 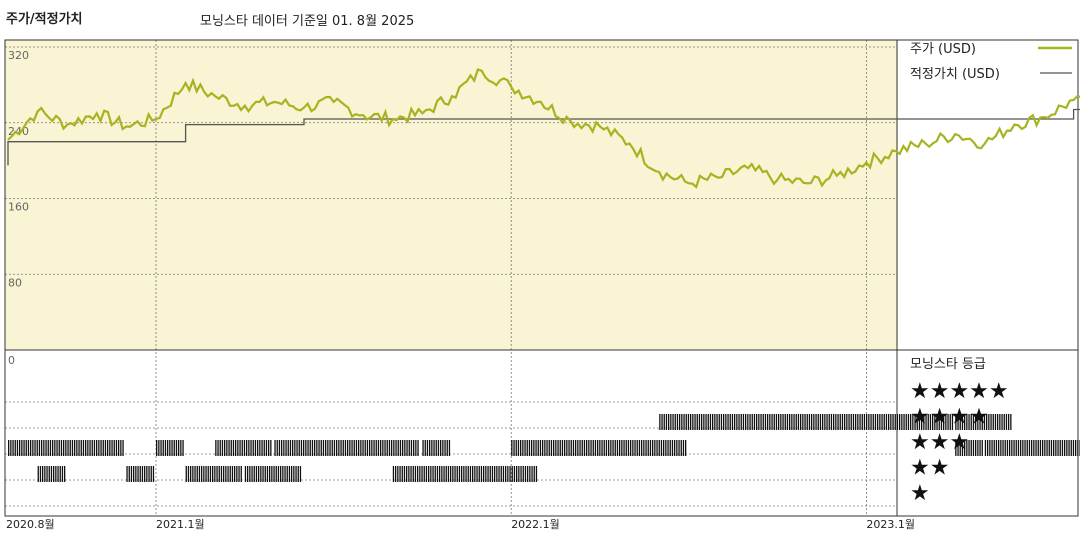 What do you see at coordinates (140, 474) in the screenshot?
I see `rating-range-2-stars` at bounding box center [140, 474].